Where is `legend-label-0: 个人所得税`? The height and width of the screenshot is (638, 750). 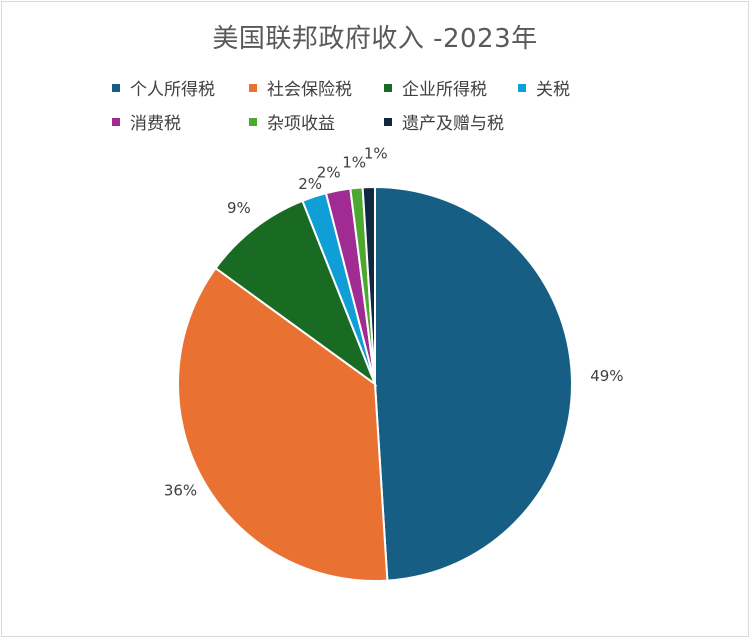
legend-label-0: 个人所得税 is located at coordinates (172, 90).